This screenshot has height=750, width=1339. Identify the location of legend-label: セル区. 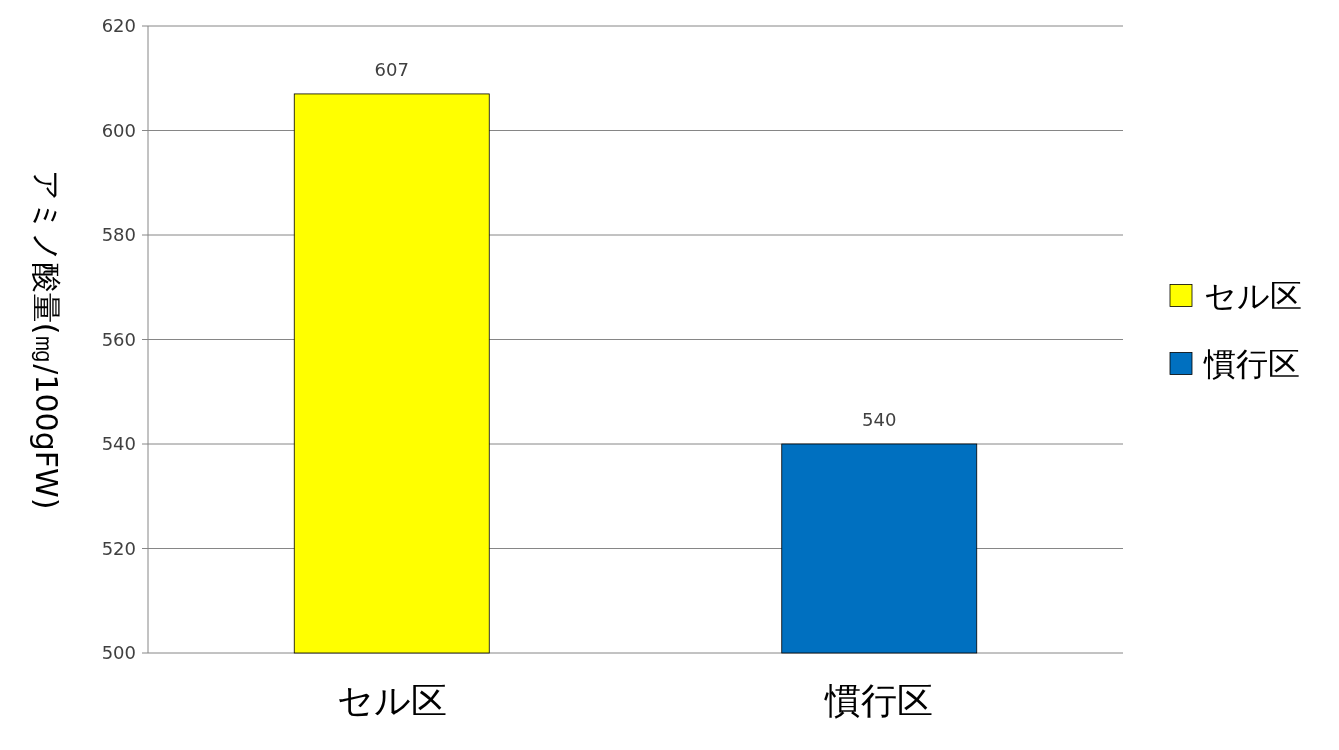
(1253, 295).